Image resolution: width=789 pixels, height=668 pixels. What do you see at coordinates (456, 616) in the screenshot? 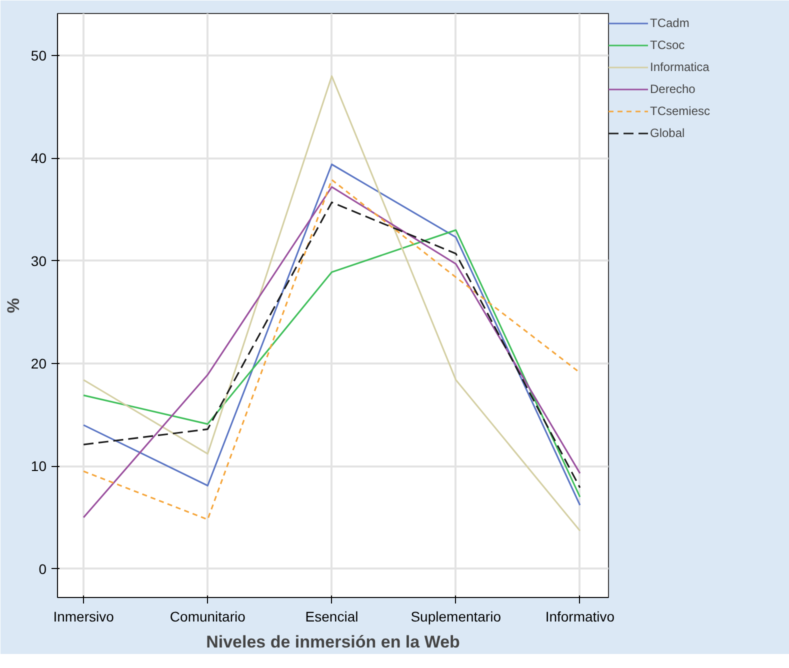
I see `x-tick-label: Suplementario` at bounding box center [456, 616].